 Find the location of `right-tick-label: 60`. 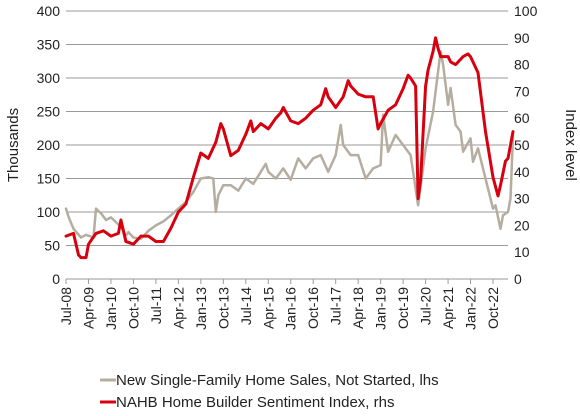

right-tick-label: 60 is located at coordinates (522, 118).